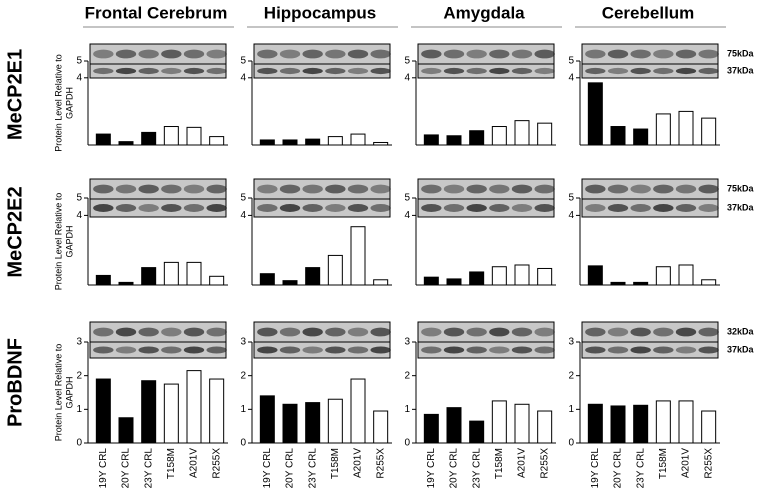 This screenshot has height=489, width=758. What do you see at coordinates (58, 393) in the screenshot?
I see `y-axis-label: Protein Level Relative to` at bounding box center [58, 393].